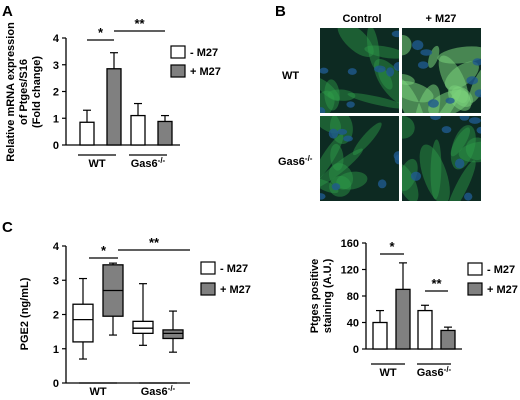  I want to click on y-axis-label-line: (Fold change), so click(37, 92).